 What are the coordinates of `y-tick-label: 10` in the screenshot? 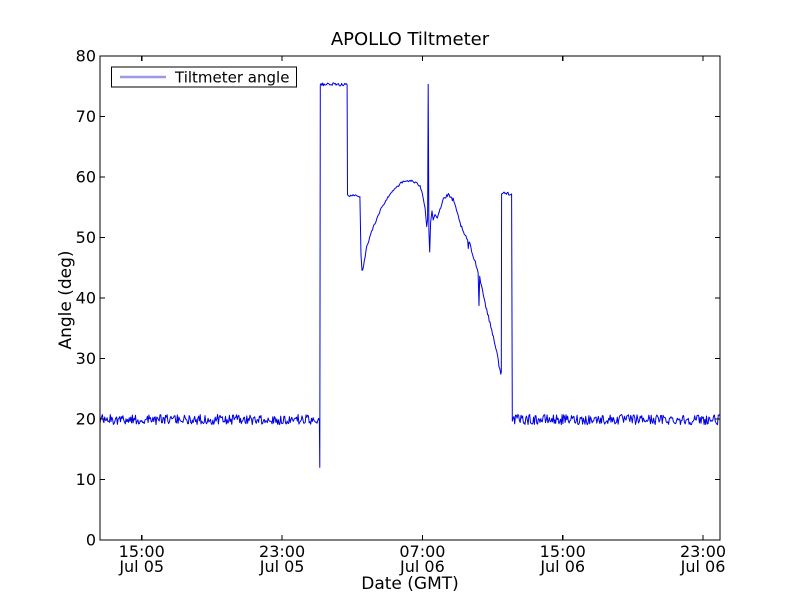 It's located at (86, 479).